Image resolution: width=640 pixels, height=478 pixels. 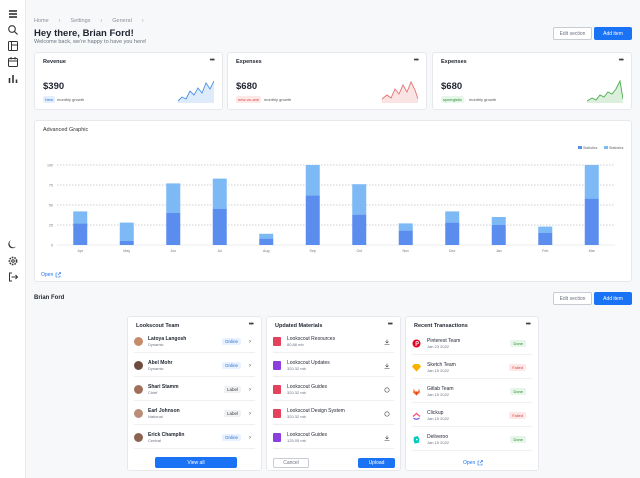 What do you see at coordinates (438, 436) in the screenshot?
I see `transaction-name: Deliveroo` at bounding box center [438, 436].